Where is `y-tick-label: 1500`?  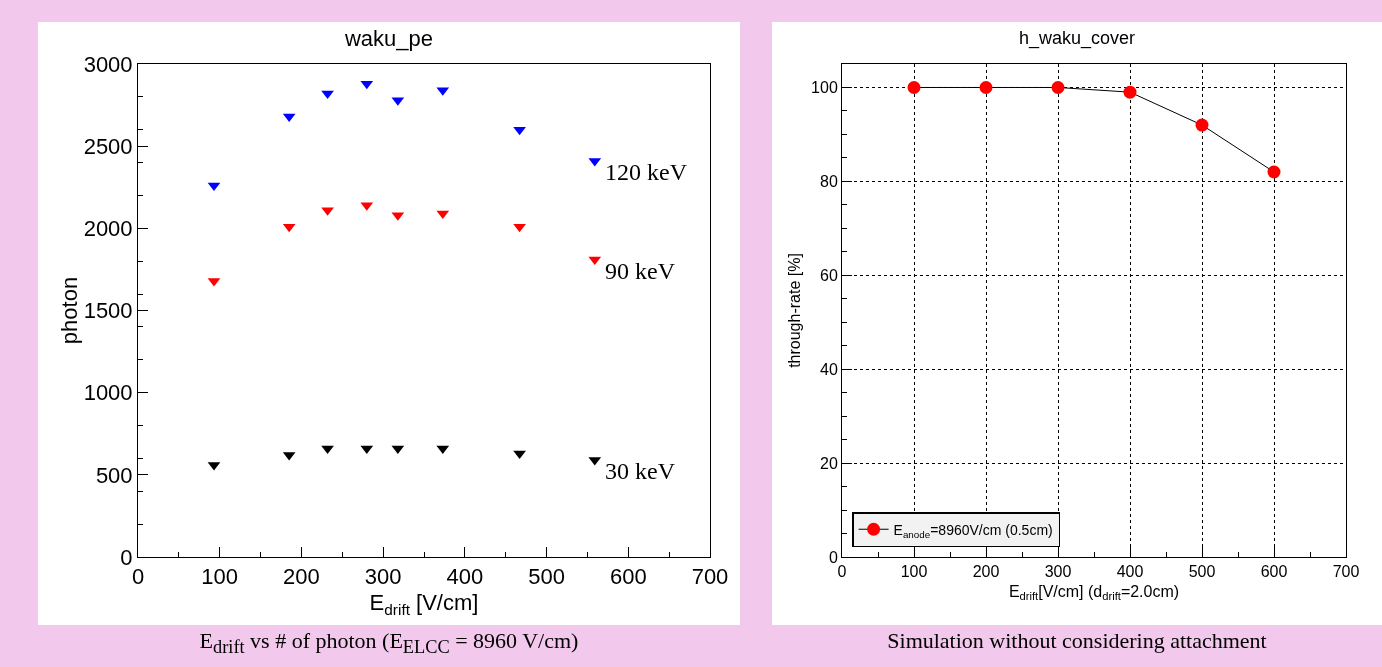
y-tick-label: 1500 is located at coordinates (108, 311).